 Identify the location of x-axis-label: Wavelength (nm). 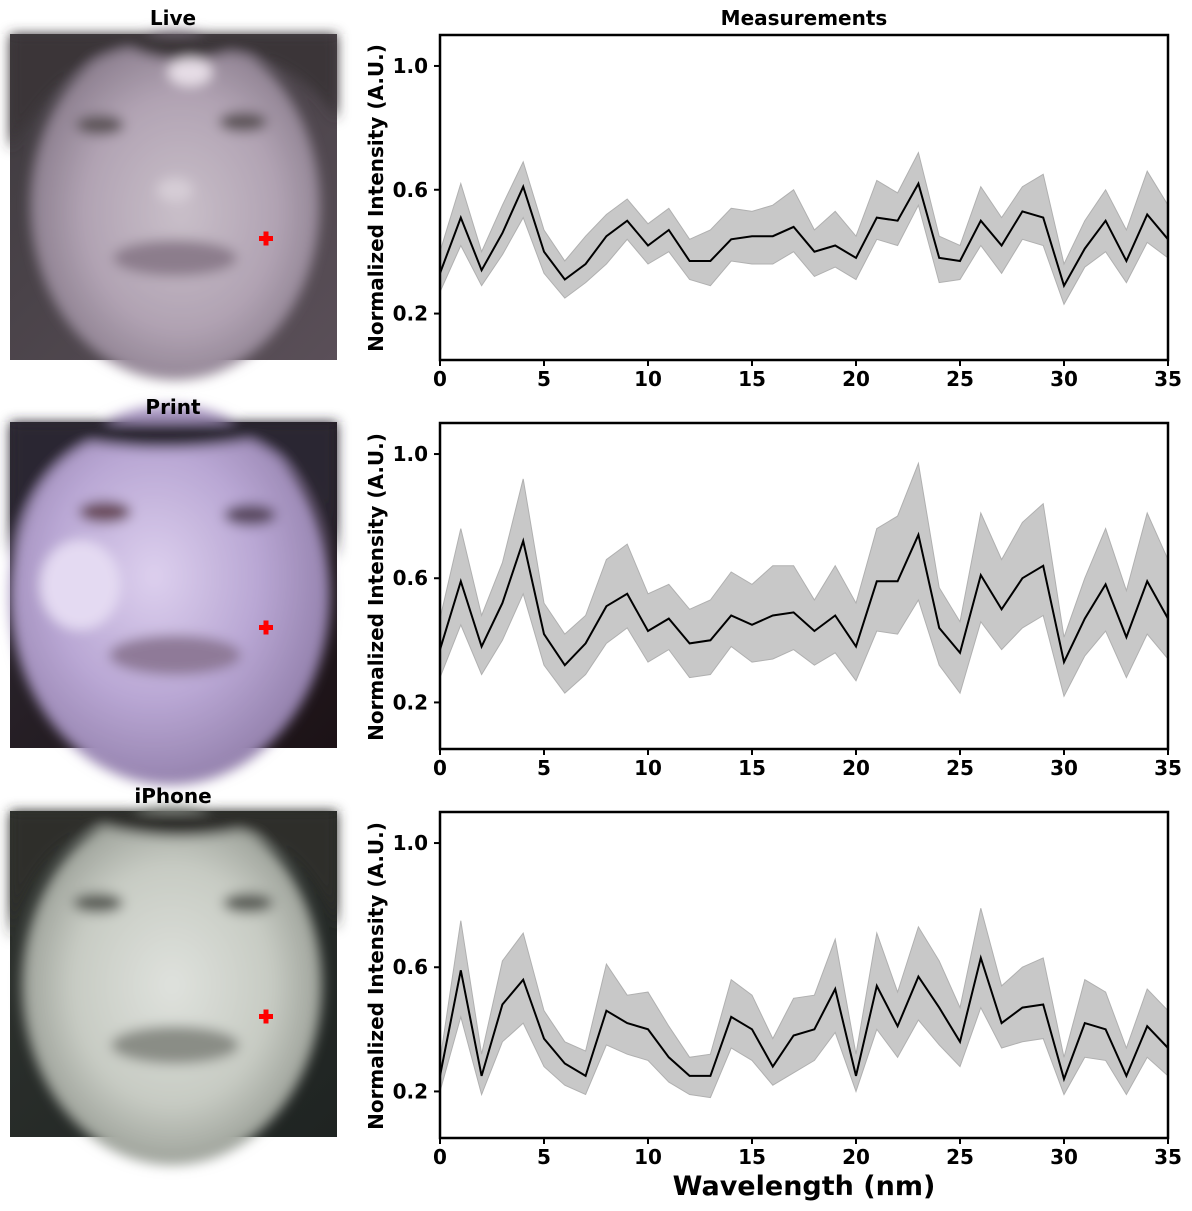
(804, 1186).